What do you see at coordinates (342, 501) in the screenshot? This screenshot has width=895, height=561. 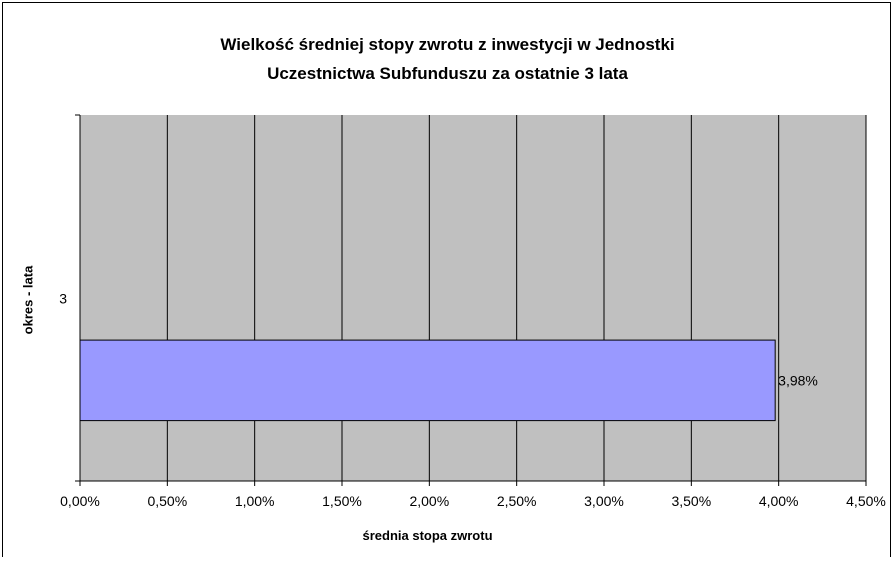 I see `x-tick-label: 1,50%` at bounding box center [342, 501].